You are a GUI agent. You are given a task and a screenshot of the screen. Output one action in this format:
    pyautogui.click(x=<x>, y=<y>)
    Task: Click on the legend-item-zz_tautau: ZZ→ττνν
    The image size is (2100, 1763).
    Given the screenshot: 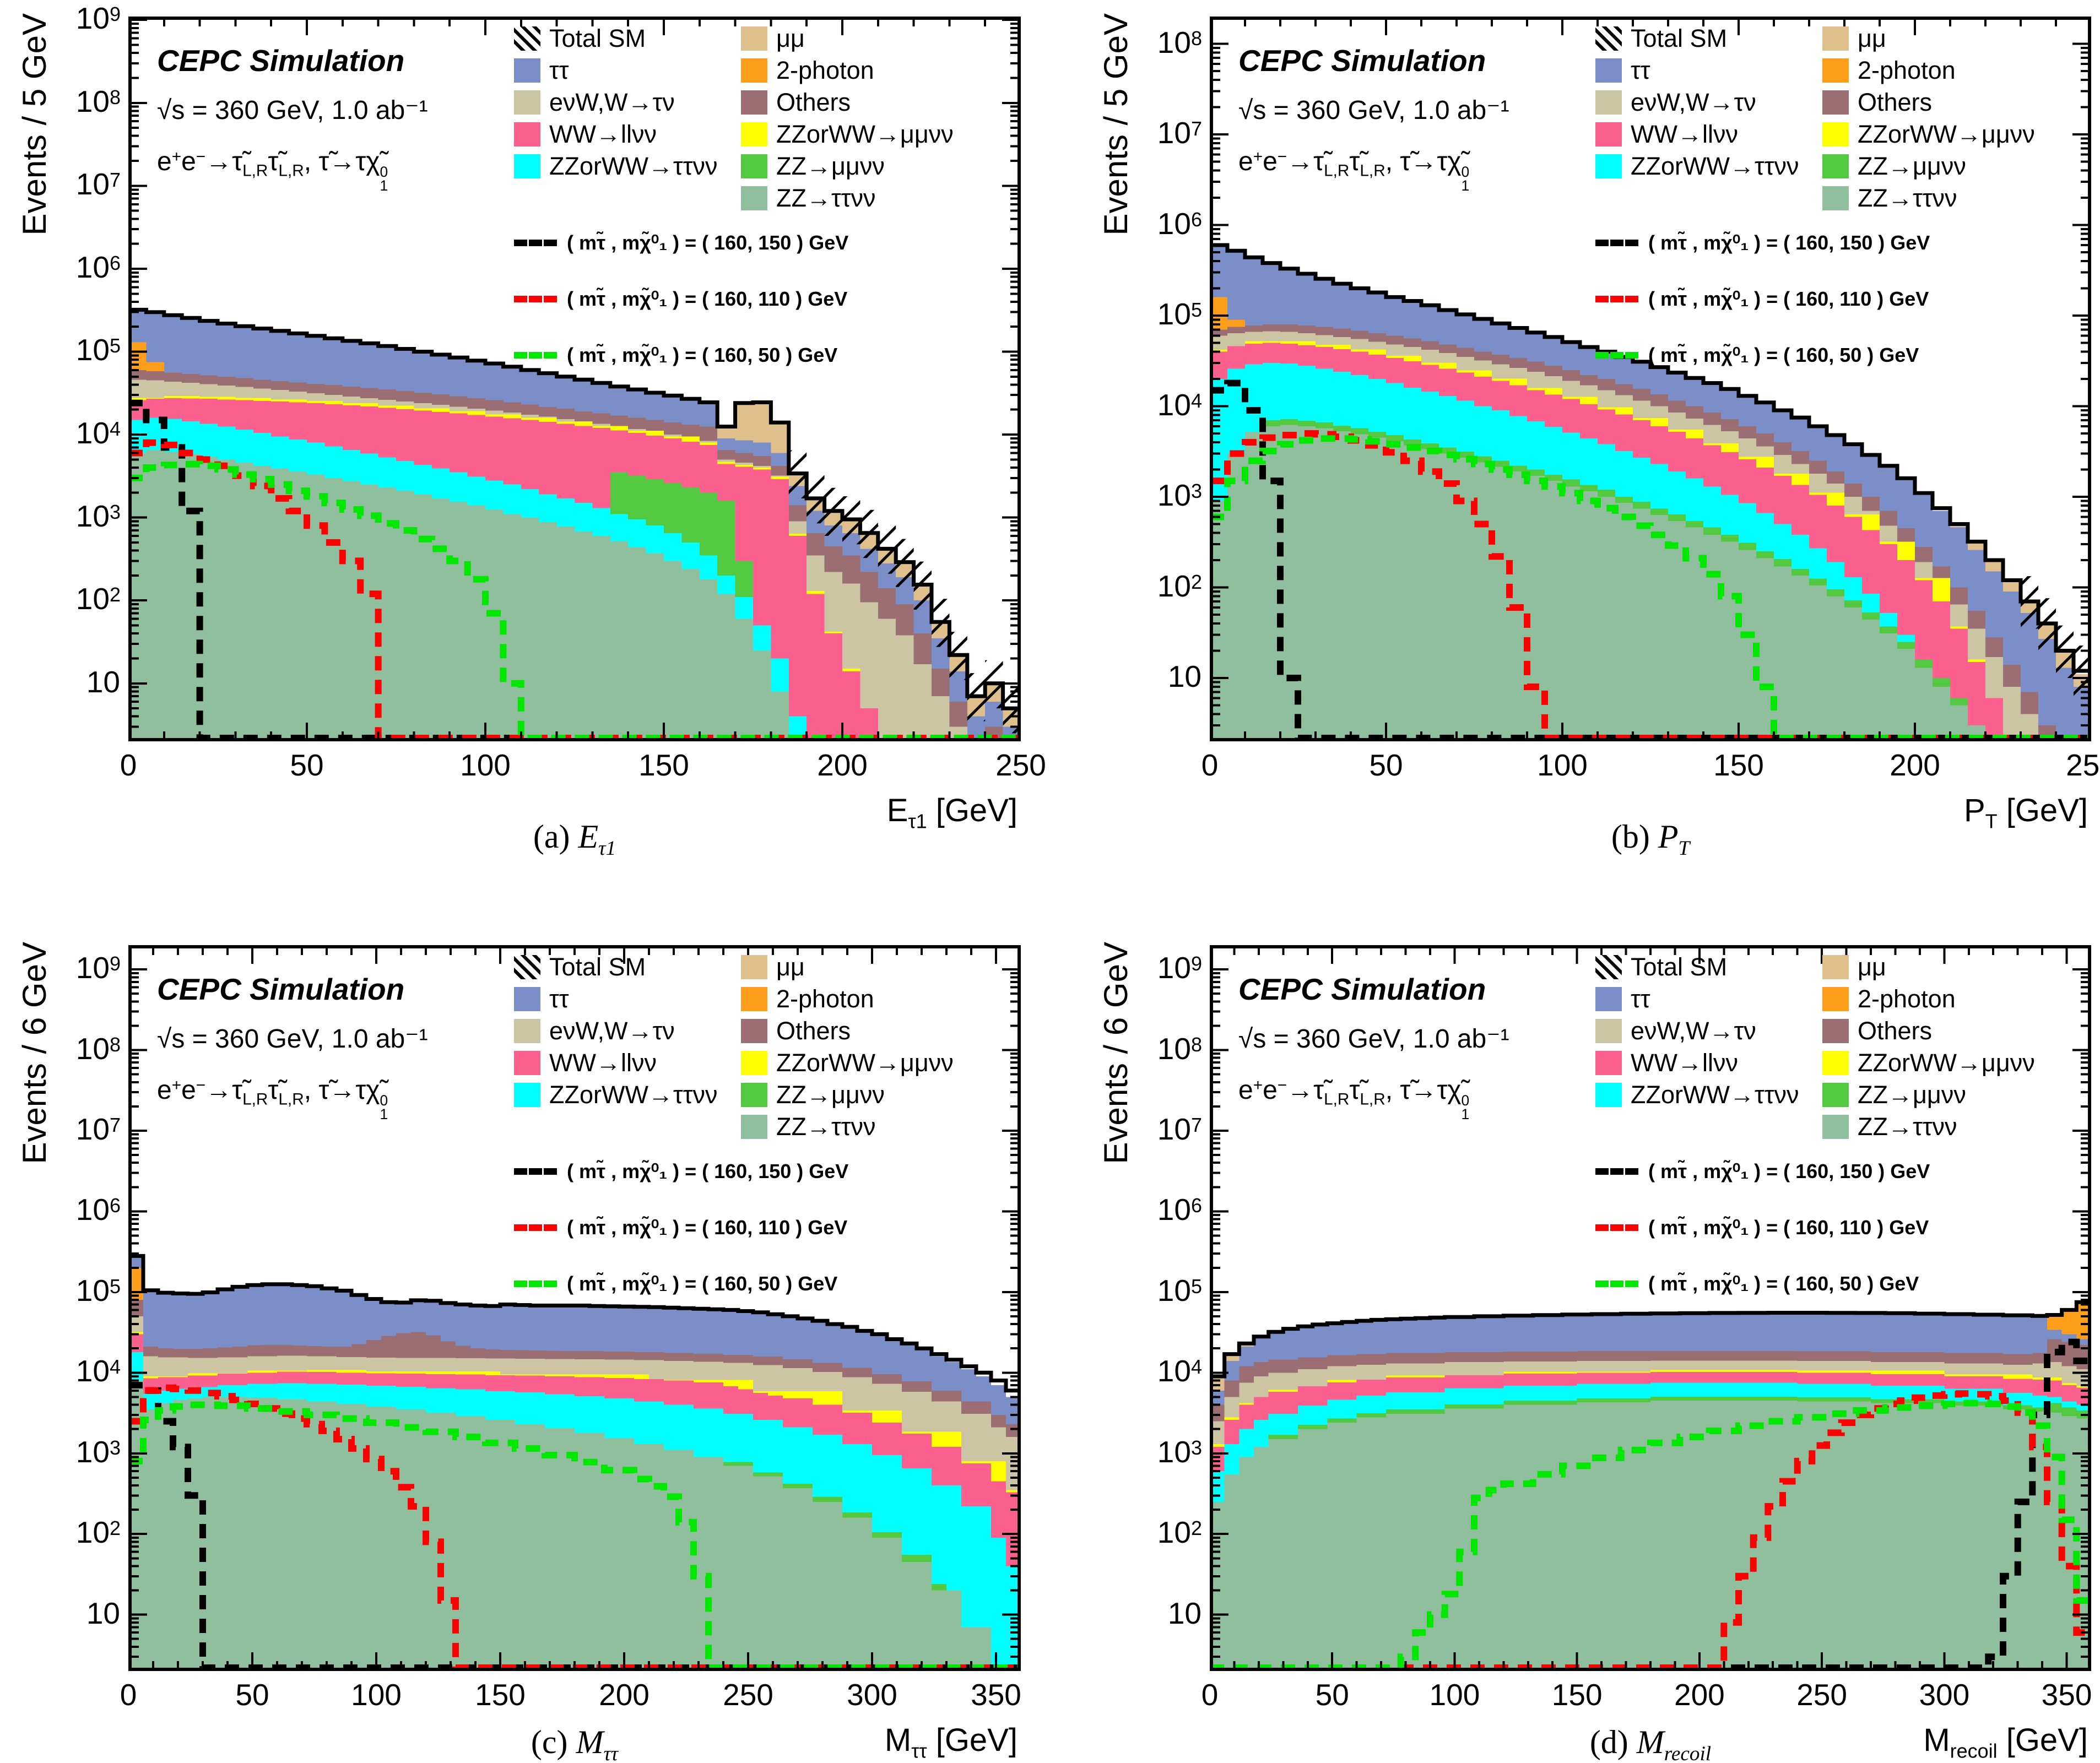 What is the action you would take?
    pyautogui.click(x=809, y=1127)
    